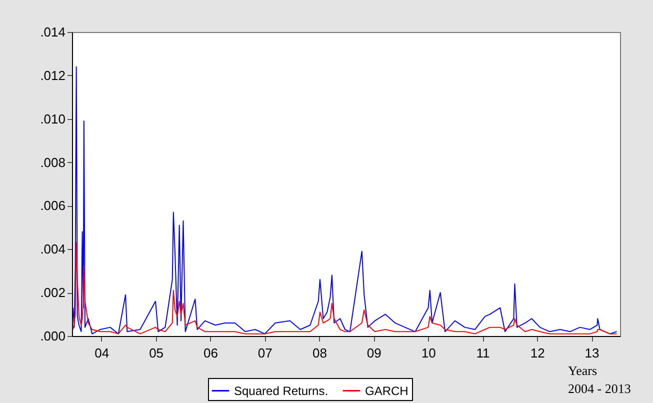 The image size is (653, 403). Describe the element at coordinates (583, 370) in the screenshot. I see `text: Years` at that location.